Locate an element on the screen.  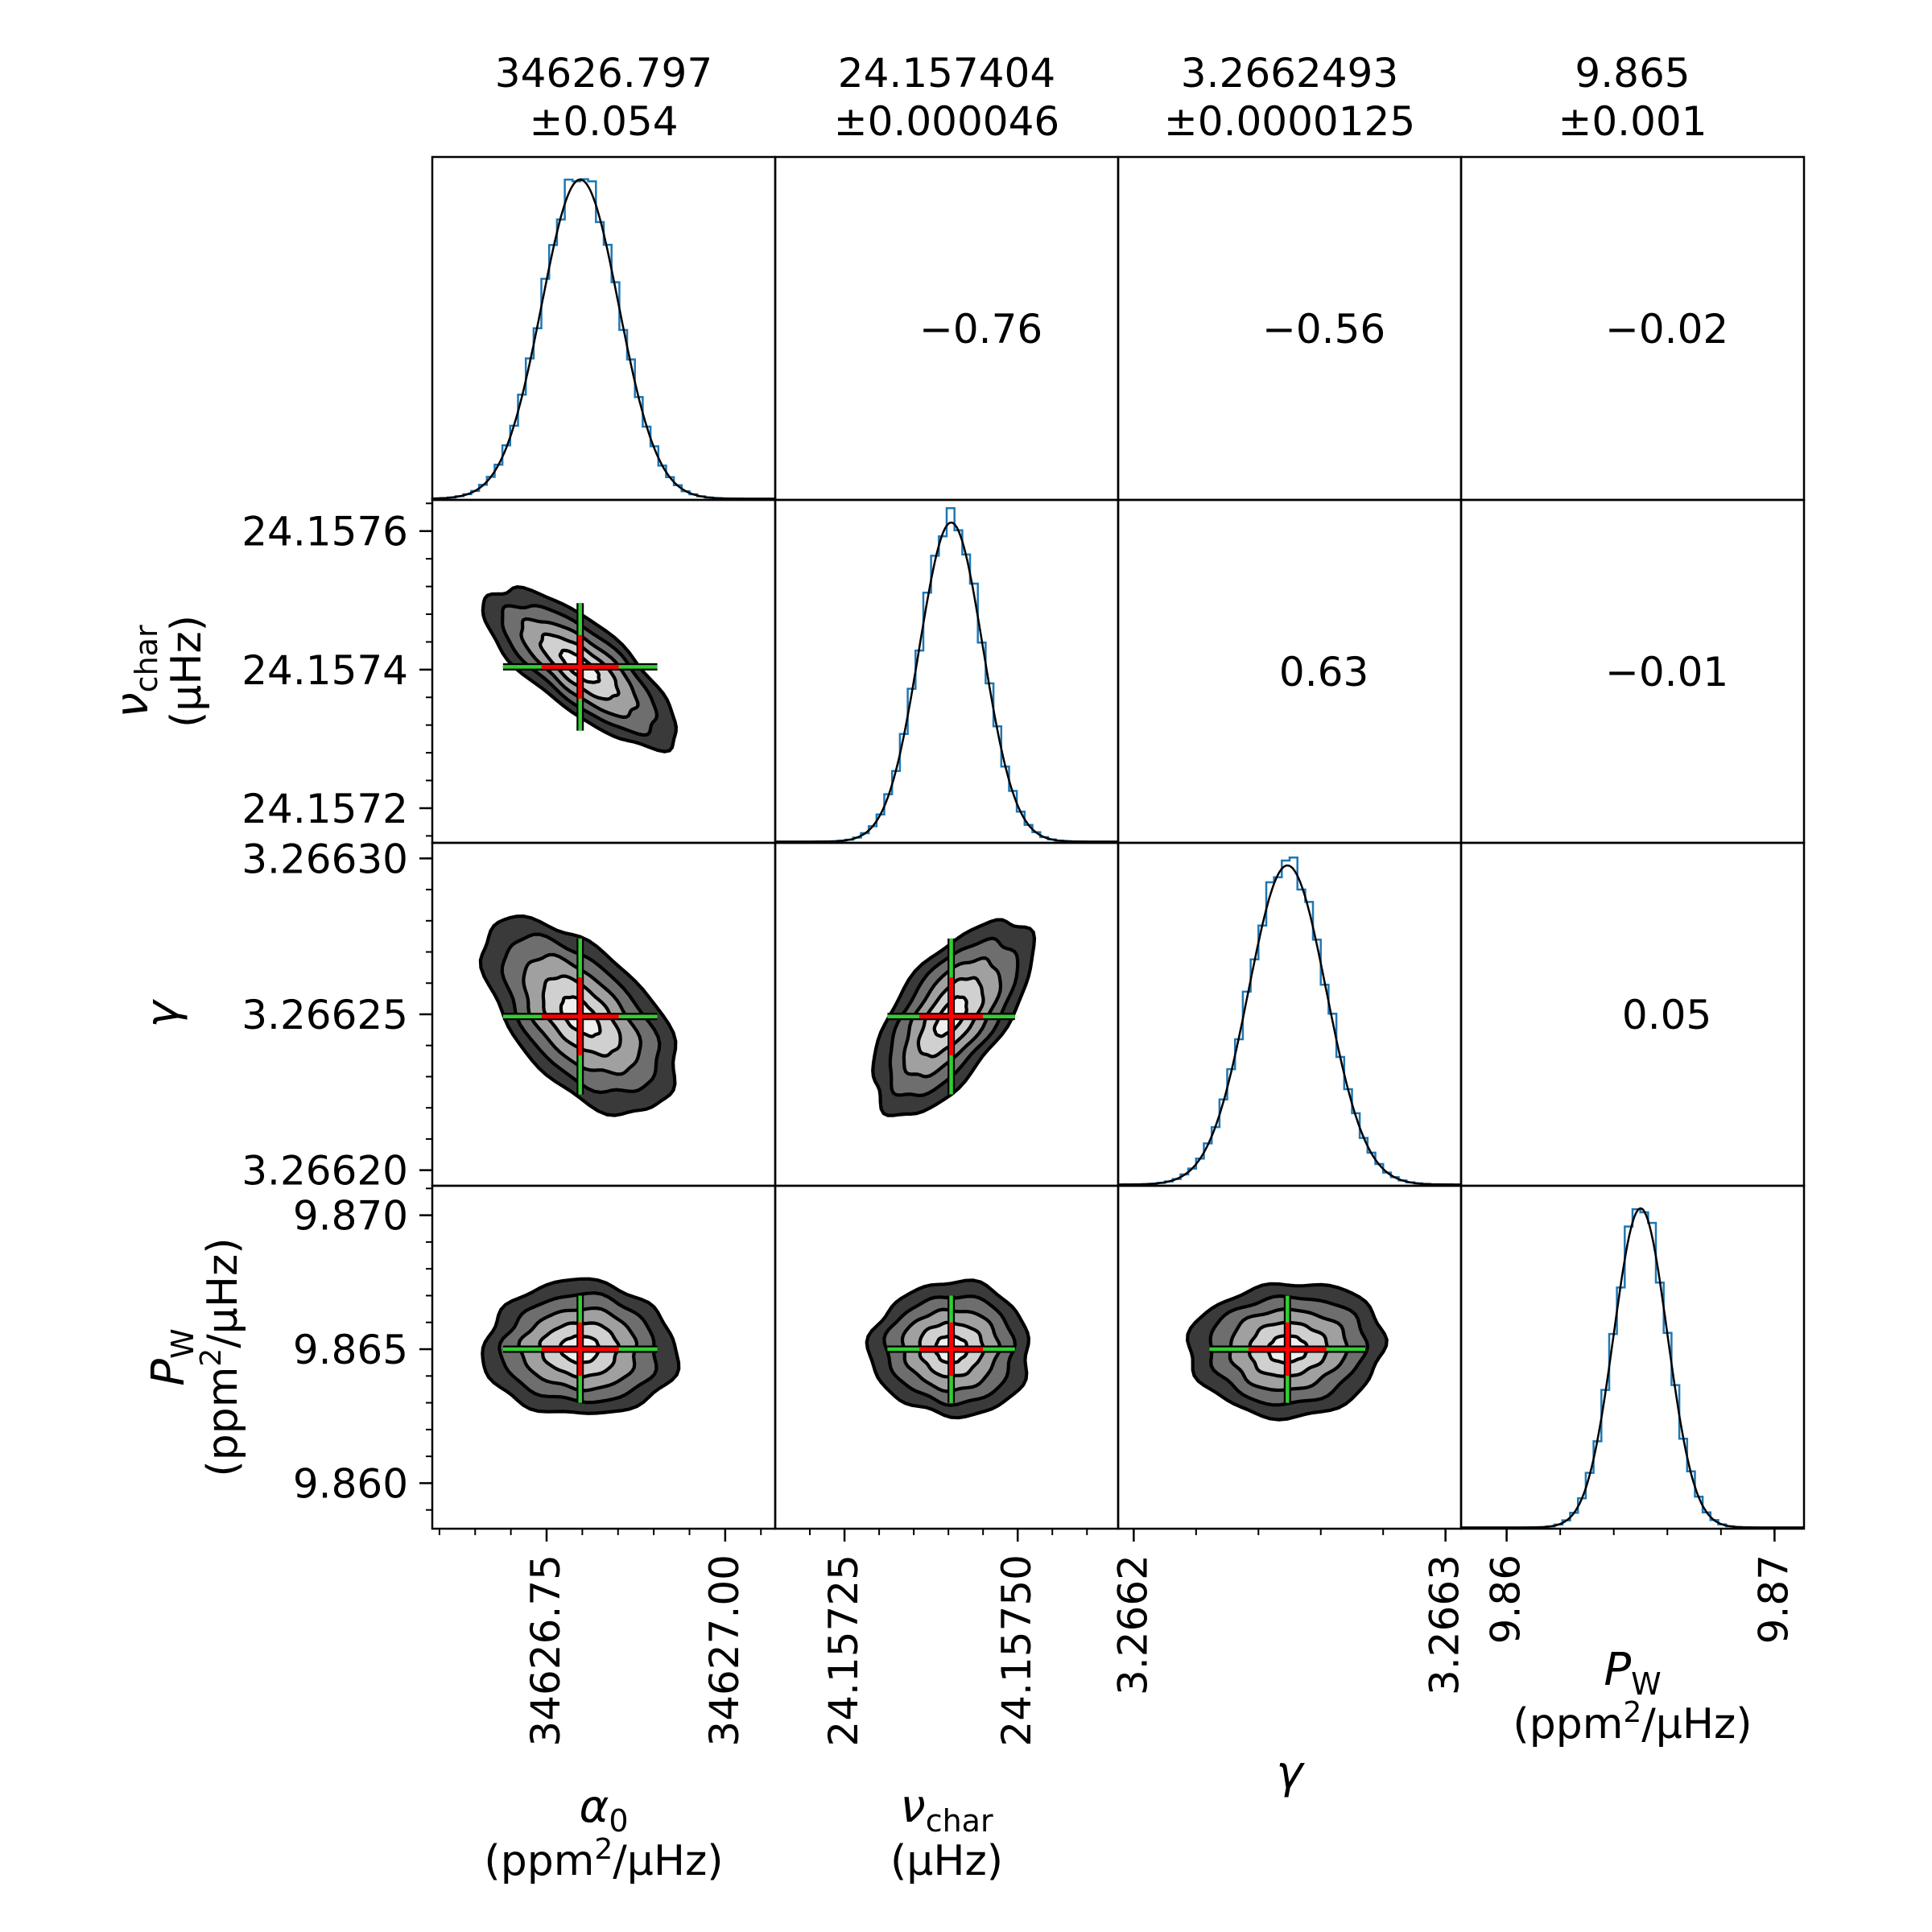
x-axis-label-2: γ is located at coordinates (1290, 1773).